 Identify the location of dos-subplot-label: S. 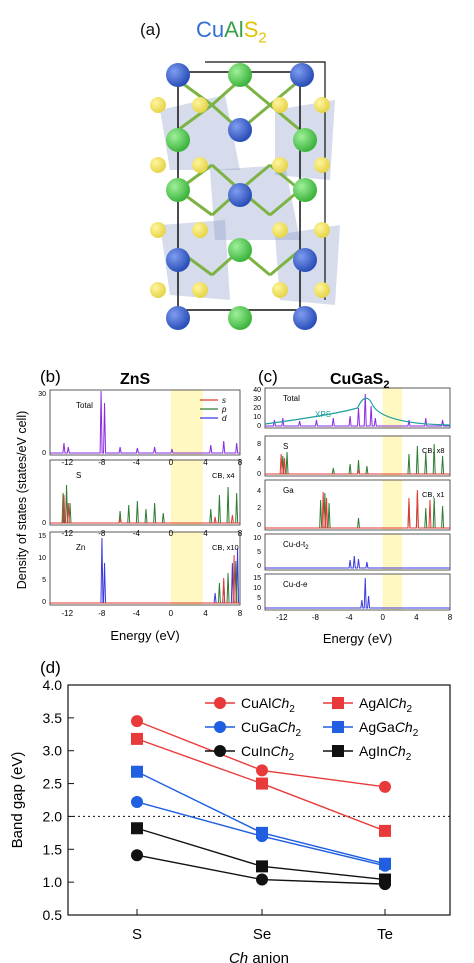
(78, 475).